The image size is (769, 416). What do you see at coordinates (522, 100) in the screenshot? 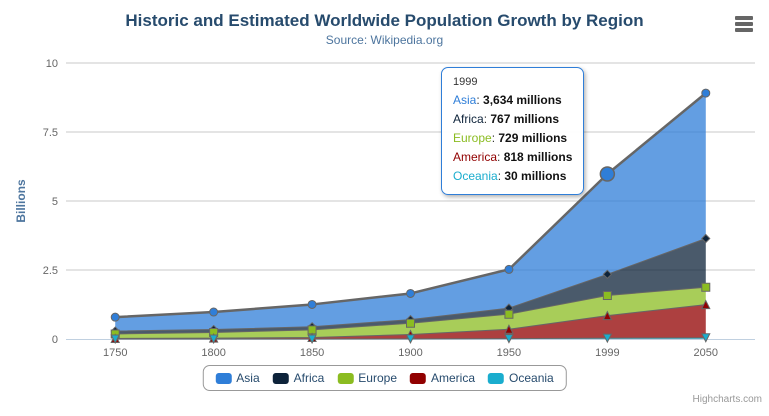
I see `tooltip-value: 3,634 millions` at bounding box center [522, 100].